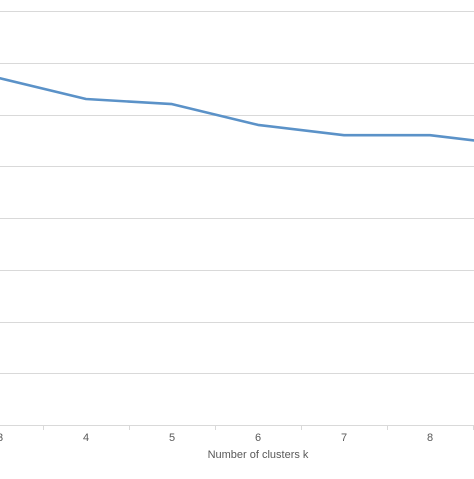 This screenshot has height=479, width=474. I want to click on x-tick-label: 8, so click(430, 438).